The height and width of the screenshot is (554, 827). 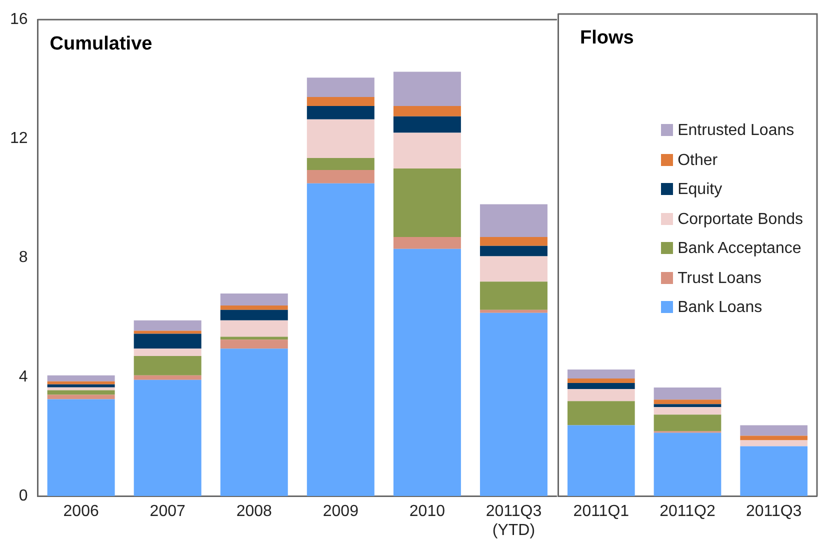 I want to click on chart-title: Flows, so click(x=607, y=38).